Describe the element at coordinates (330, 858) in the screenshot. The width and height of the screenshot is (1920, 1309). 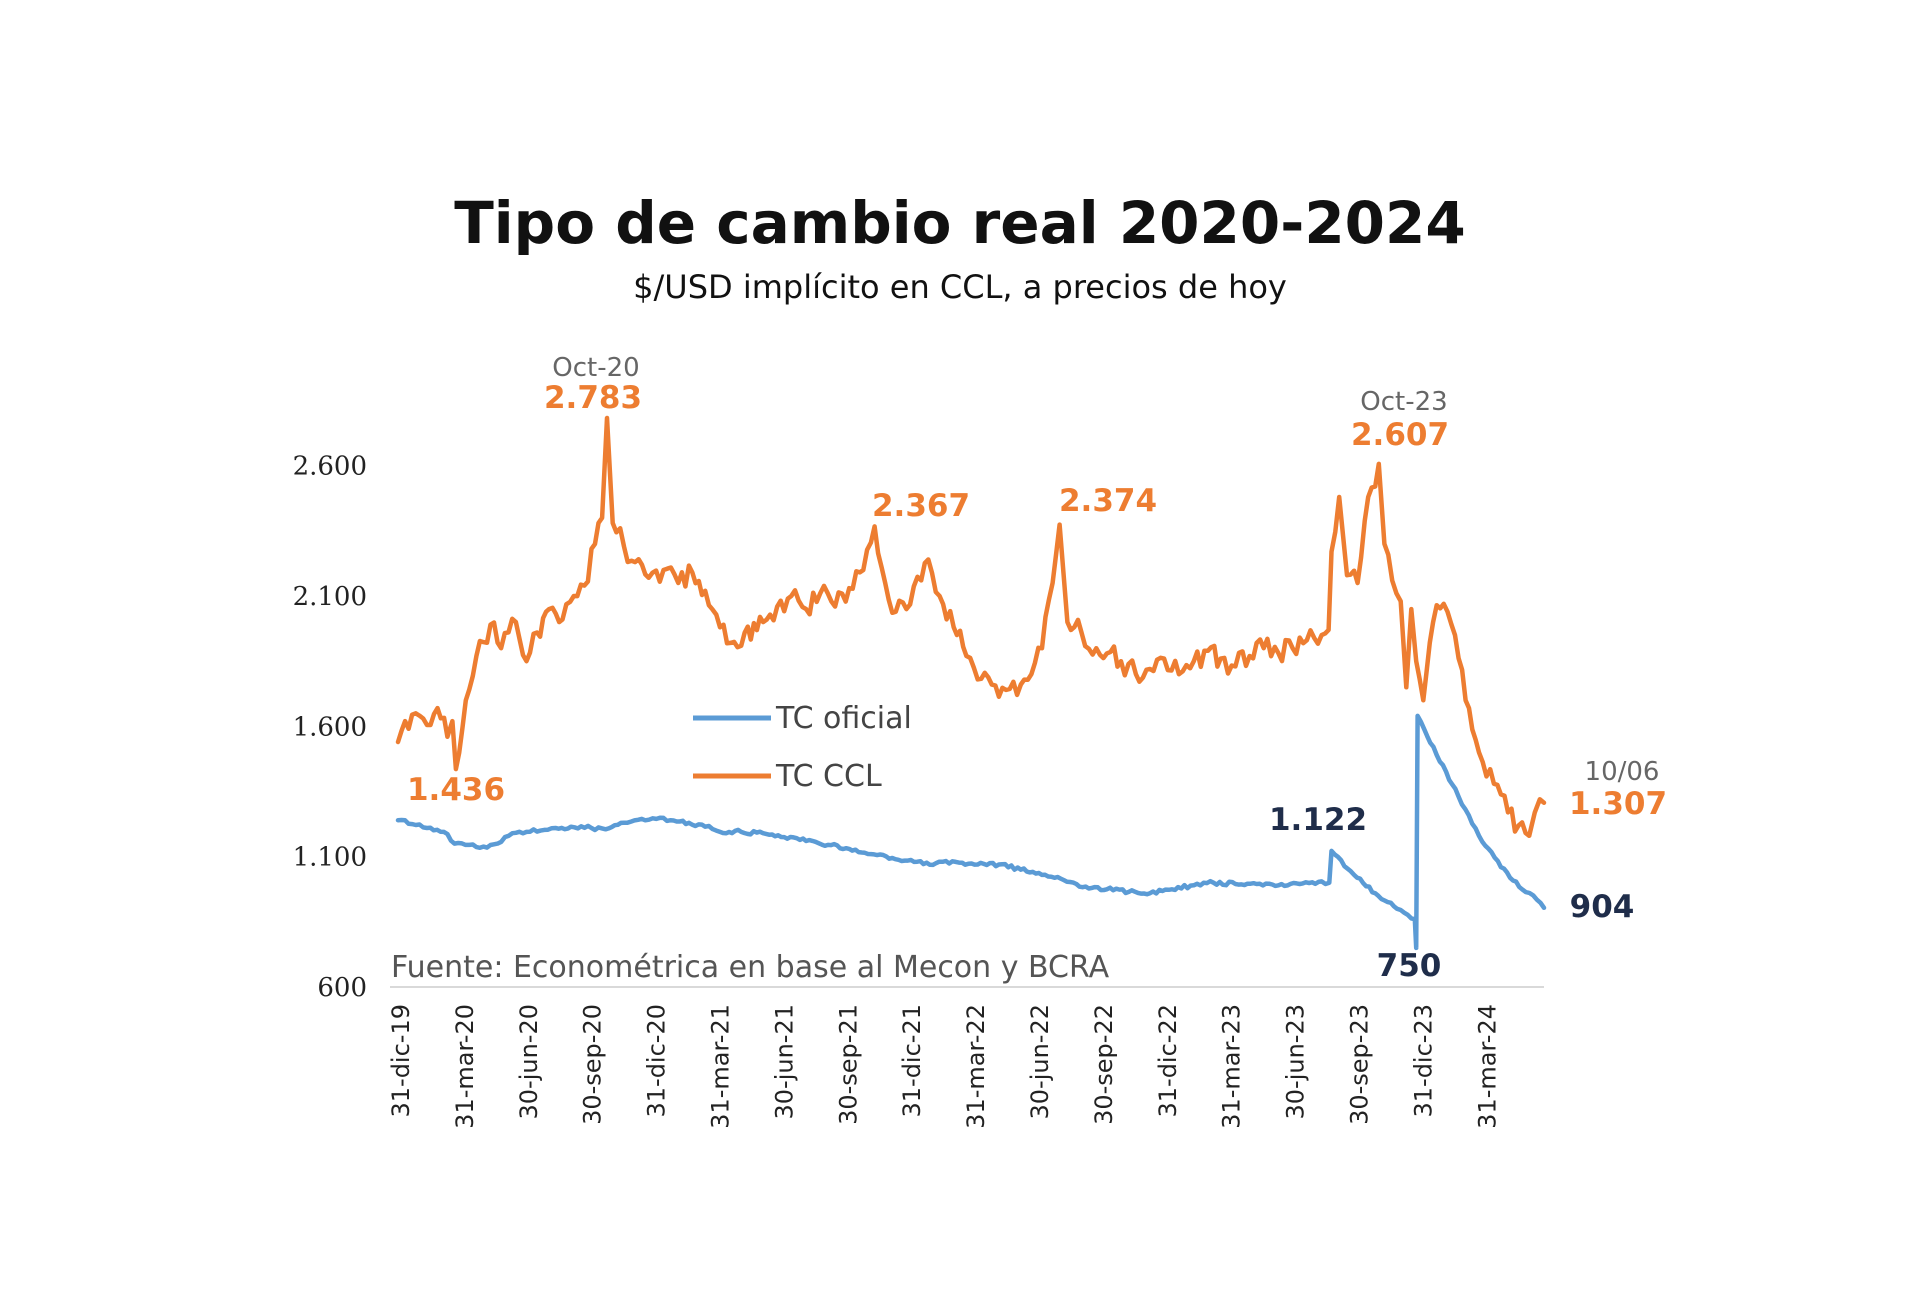
I see `y-tick-label-1: 1.100` at that location.